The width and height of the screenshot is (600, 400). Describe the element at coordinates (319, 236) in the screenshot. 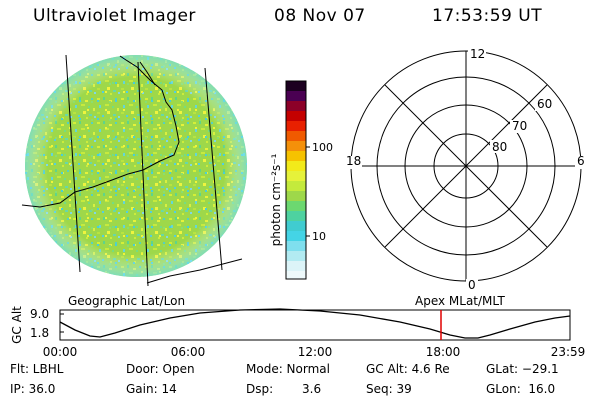

I see `colorbar-tick-10: 10` at that location.